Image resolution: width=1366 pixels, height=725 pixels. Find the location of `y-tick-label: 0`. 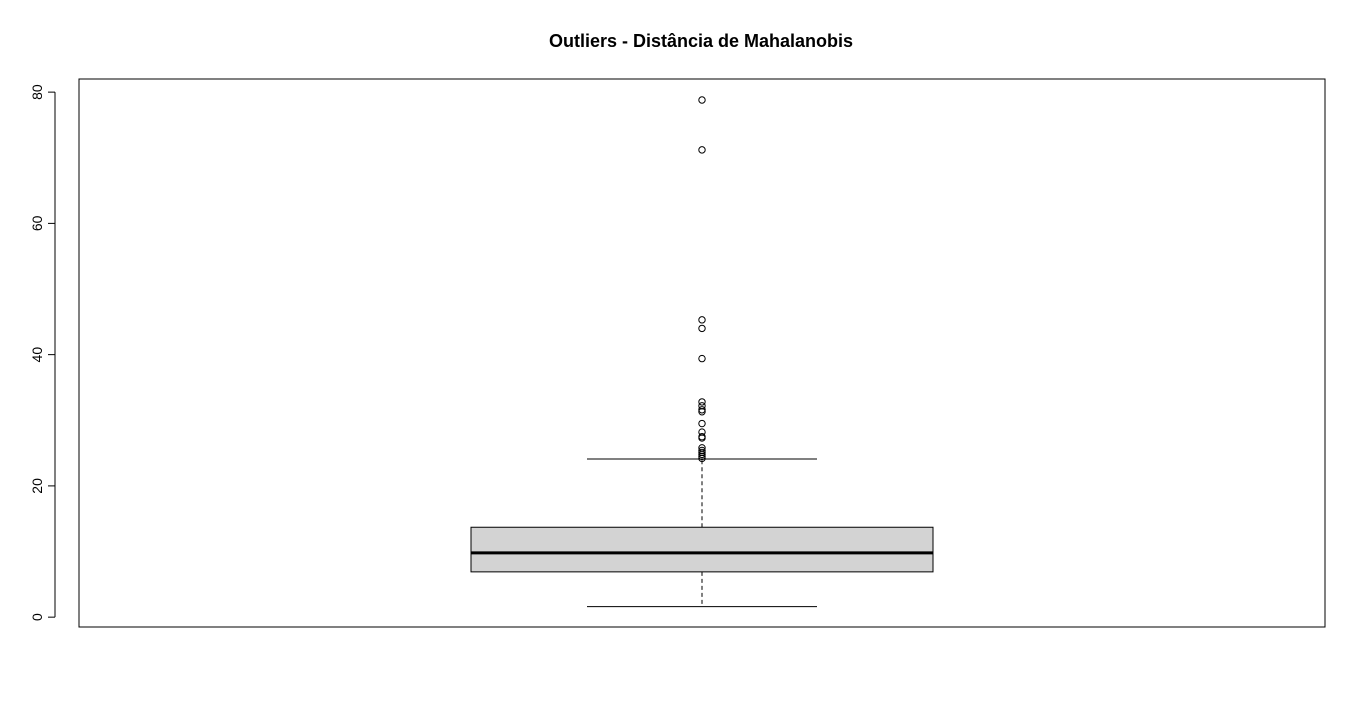

y-tick-label: 0 is located at coordinates (37, 617).